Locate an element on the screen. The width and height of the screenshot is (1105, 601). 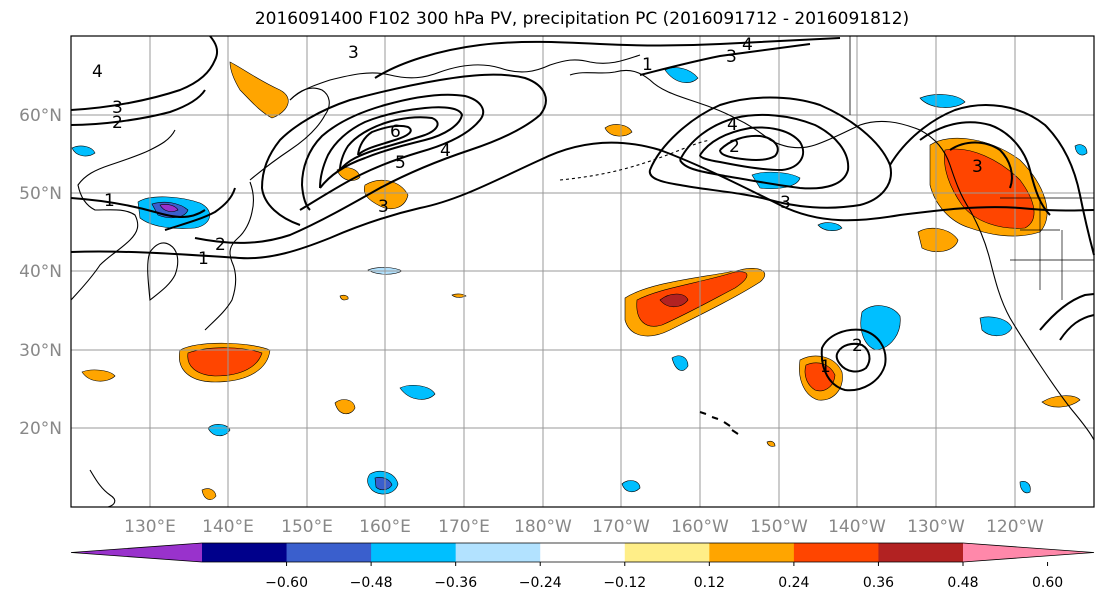
colorbar-tick-label: −0.12 is located at coordinates (624, 583).